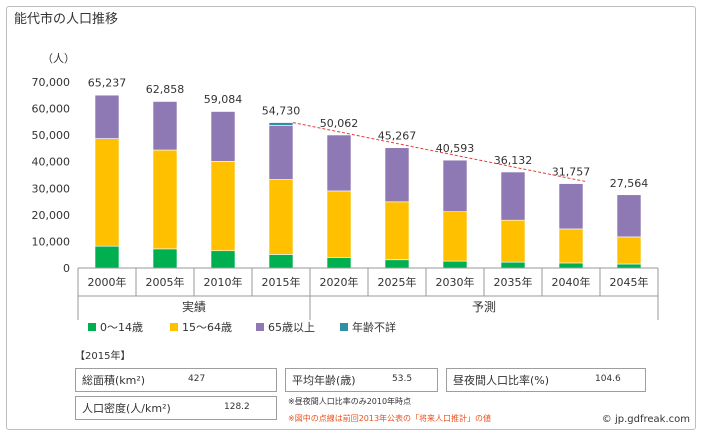  What do you see at coordinates (629, 282) in the screenshot?
I see `x-category-label: 2045年` at bounding box center [629, 282].